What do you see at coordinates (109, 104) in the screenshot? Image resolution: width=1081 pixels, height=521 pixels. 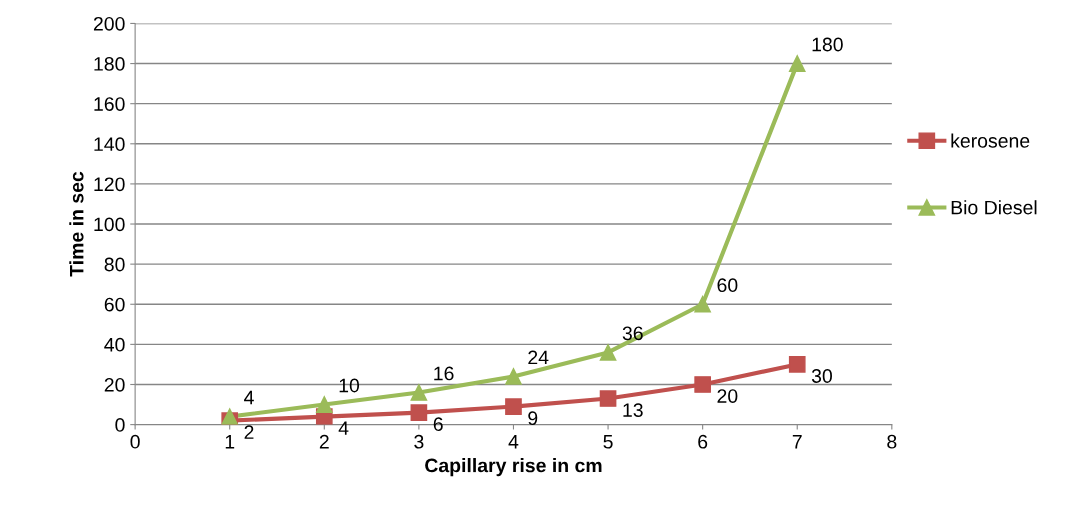 I see `y-tick-label: 160` at bounding box center [109, 104].